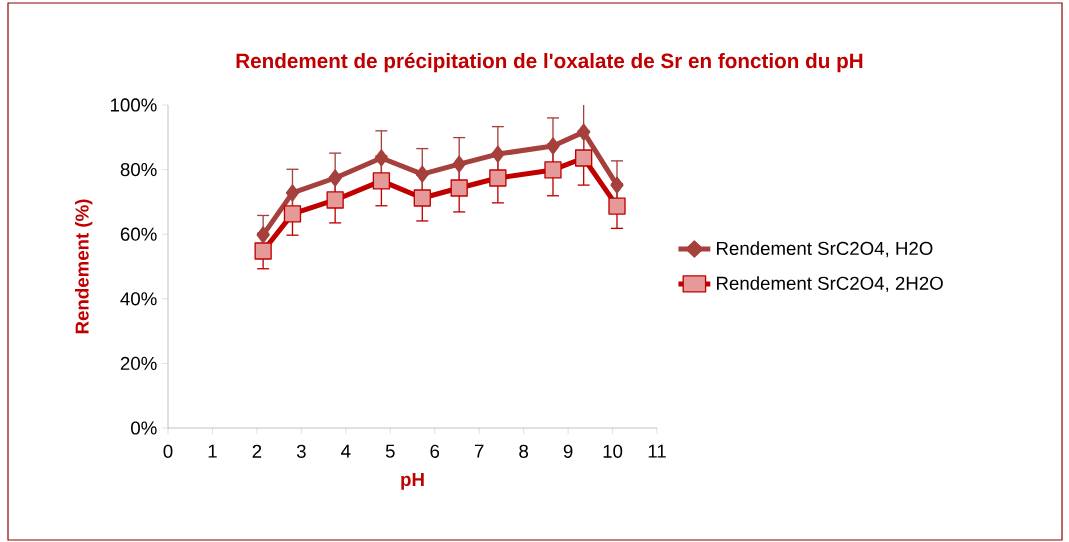  I want to click on y-tick-label: 60%, so click(138, 234).